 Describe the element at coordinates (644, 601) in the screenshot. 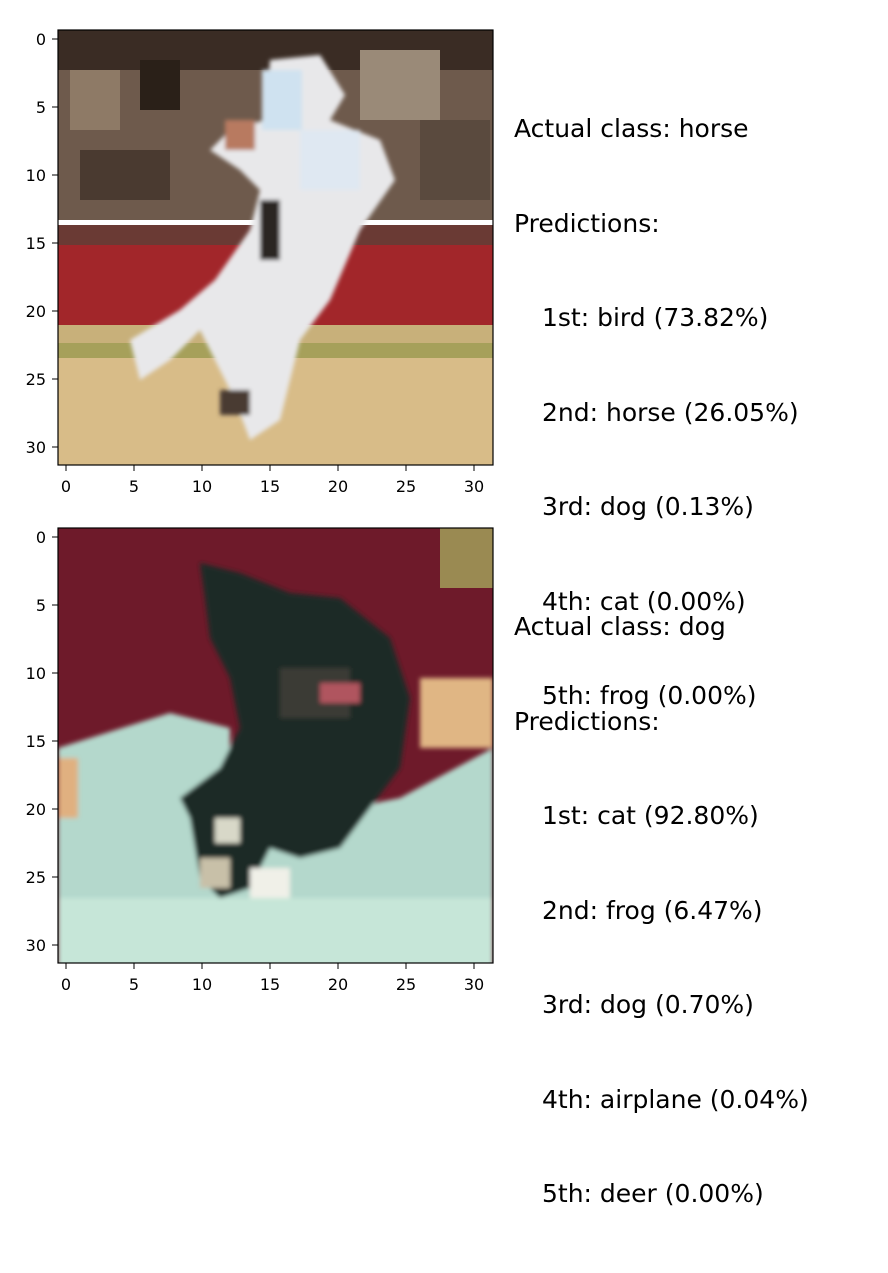

I see `prediction-item: 4th: cat (0.00%)` at that location.